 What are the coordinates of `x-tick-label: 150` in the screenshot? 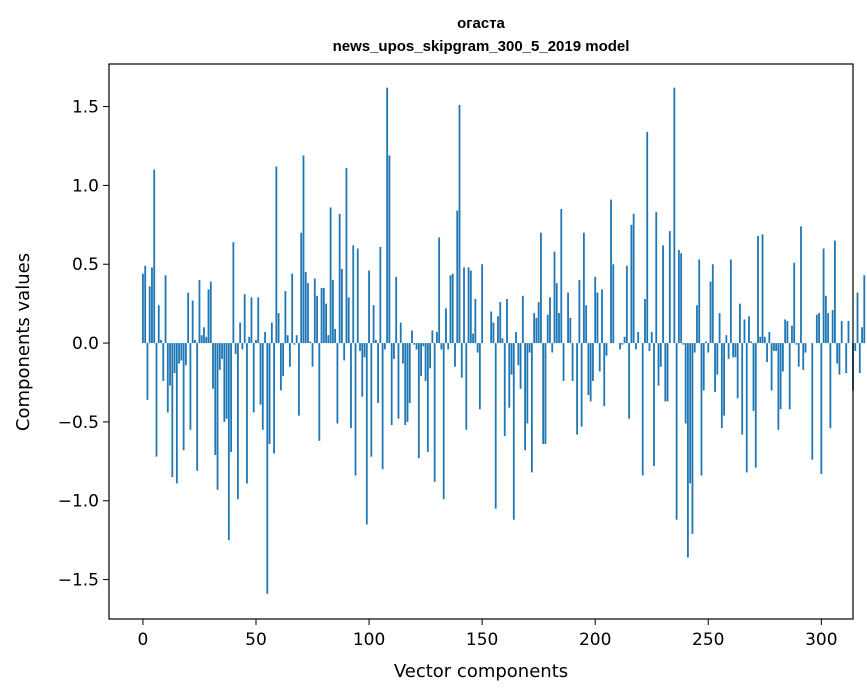 It's located at (482, 640).